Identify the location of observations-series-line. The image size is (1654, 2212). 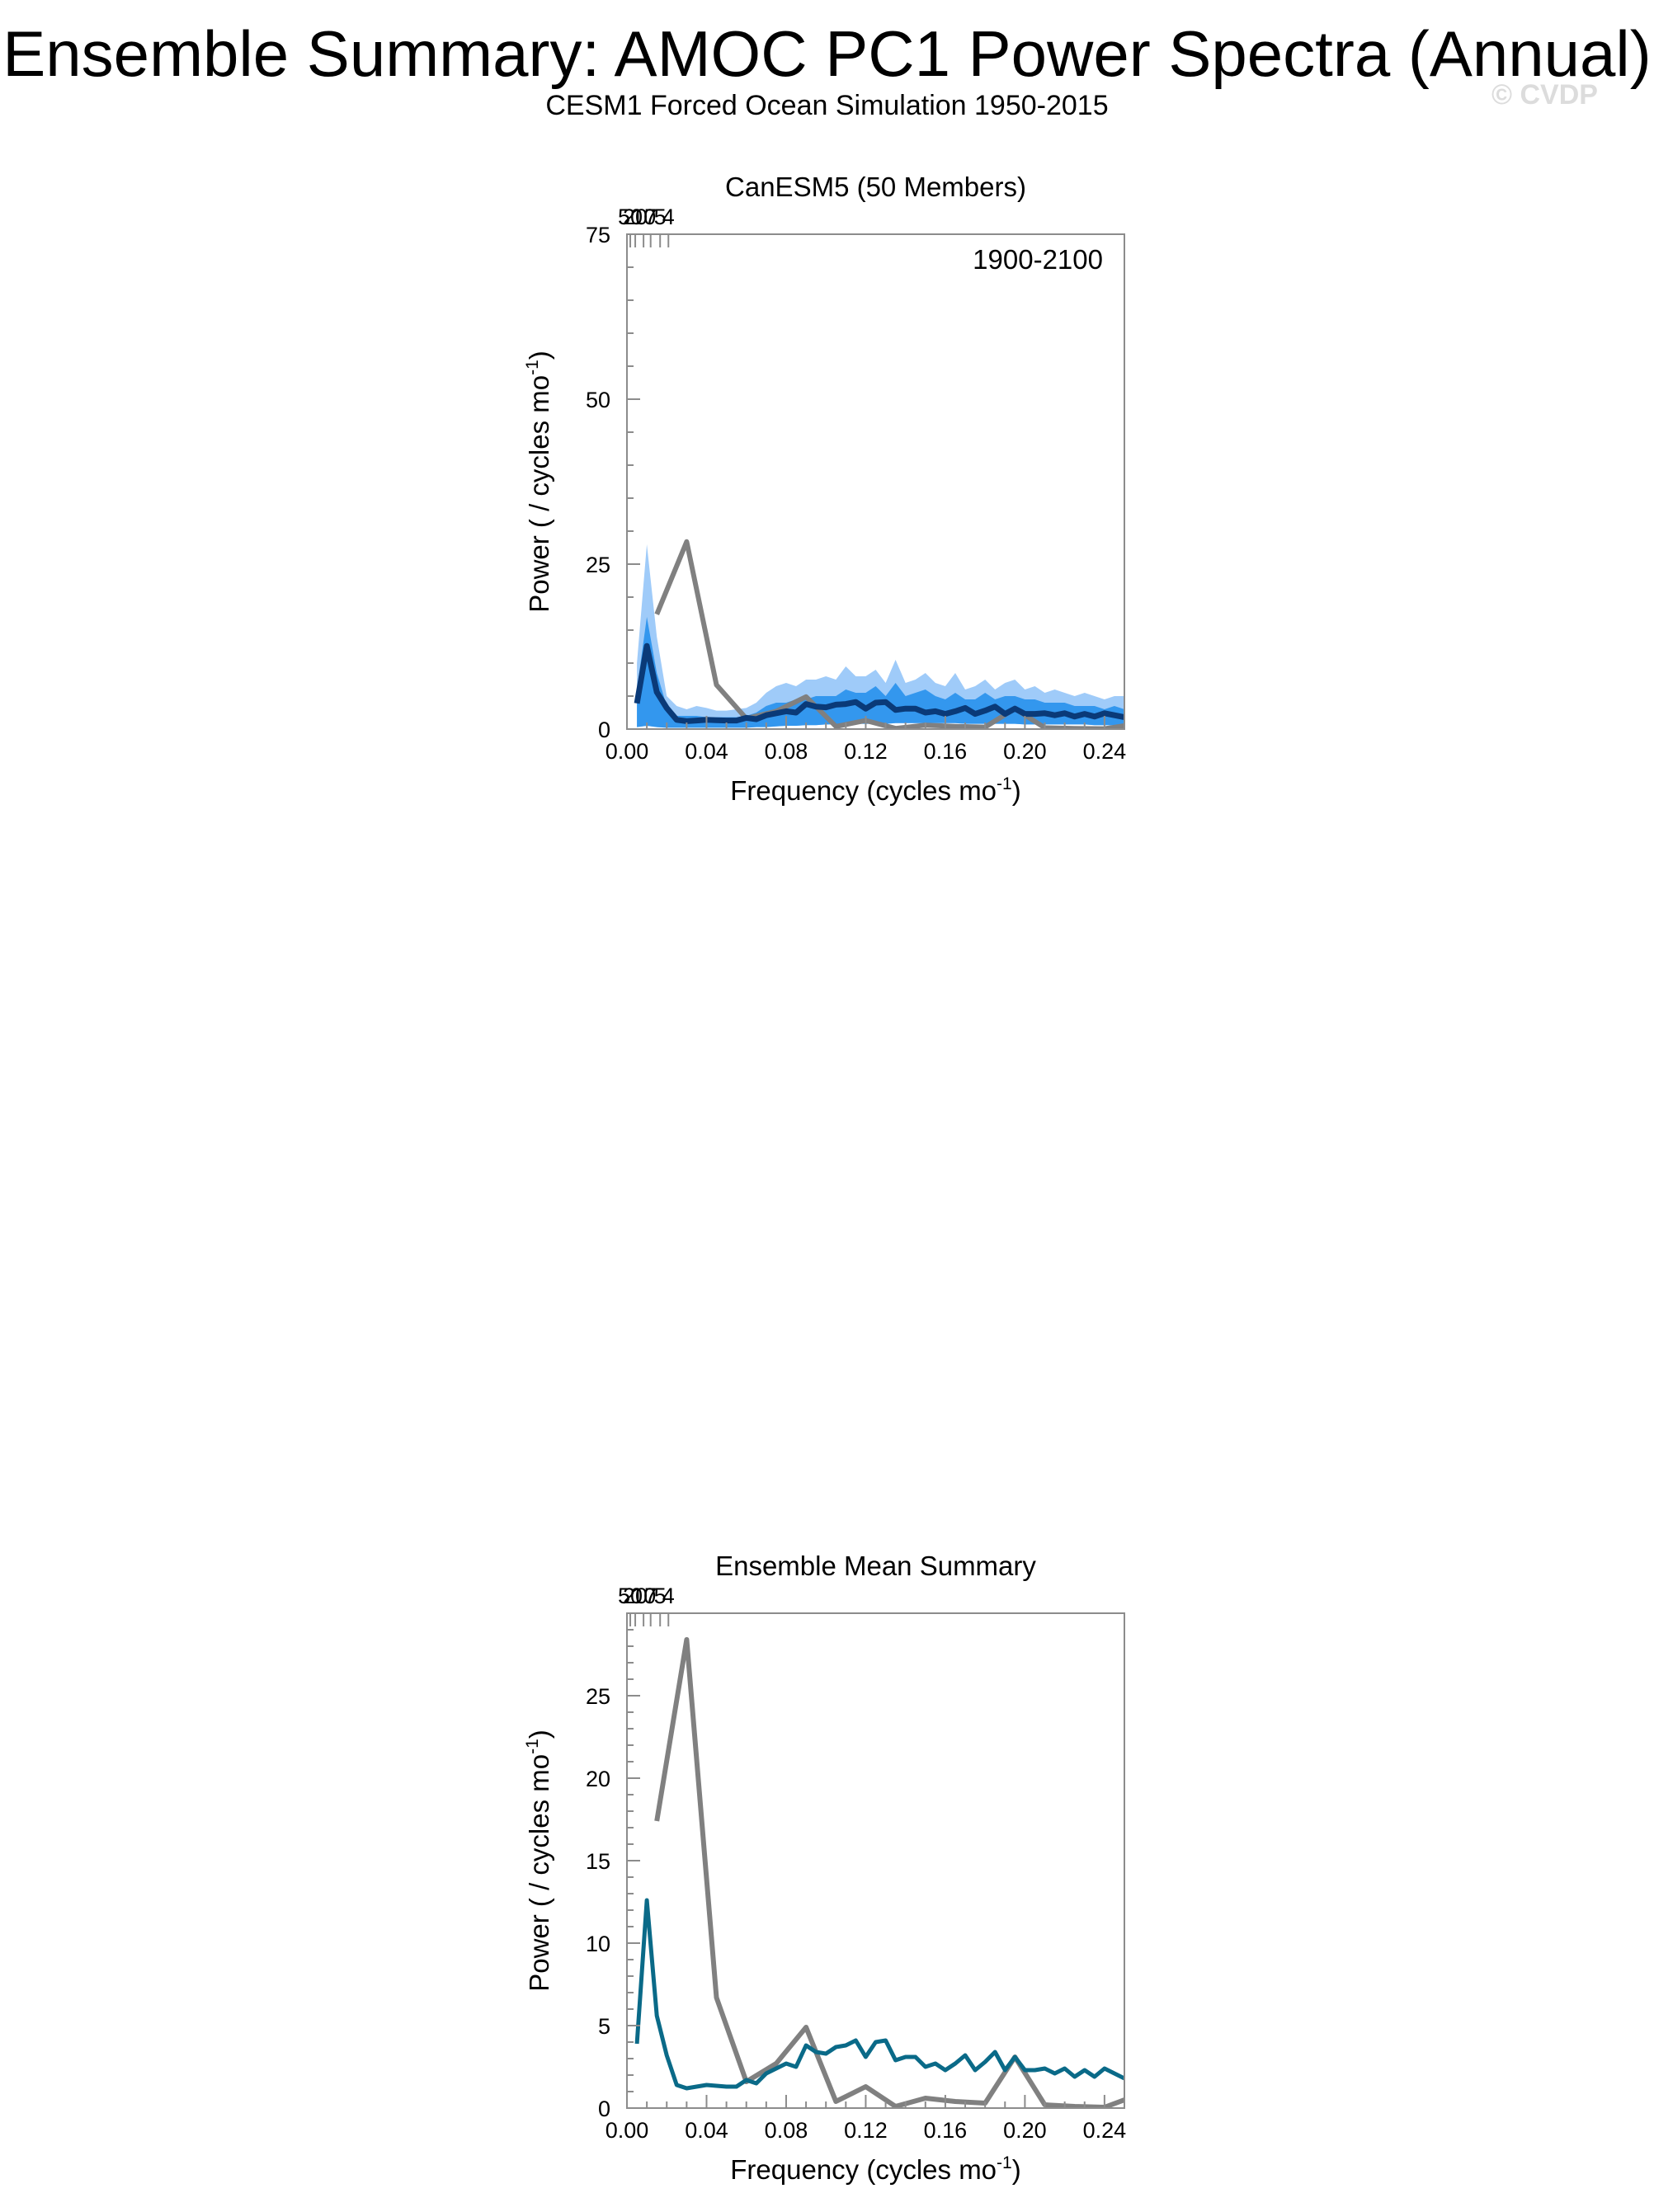
(889, 1872).